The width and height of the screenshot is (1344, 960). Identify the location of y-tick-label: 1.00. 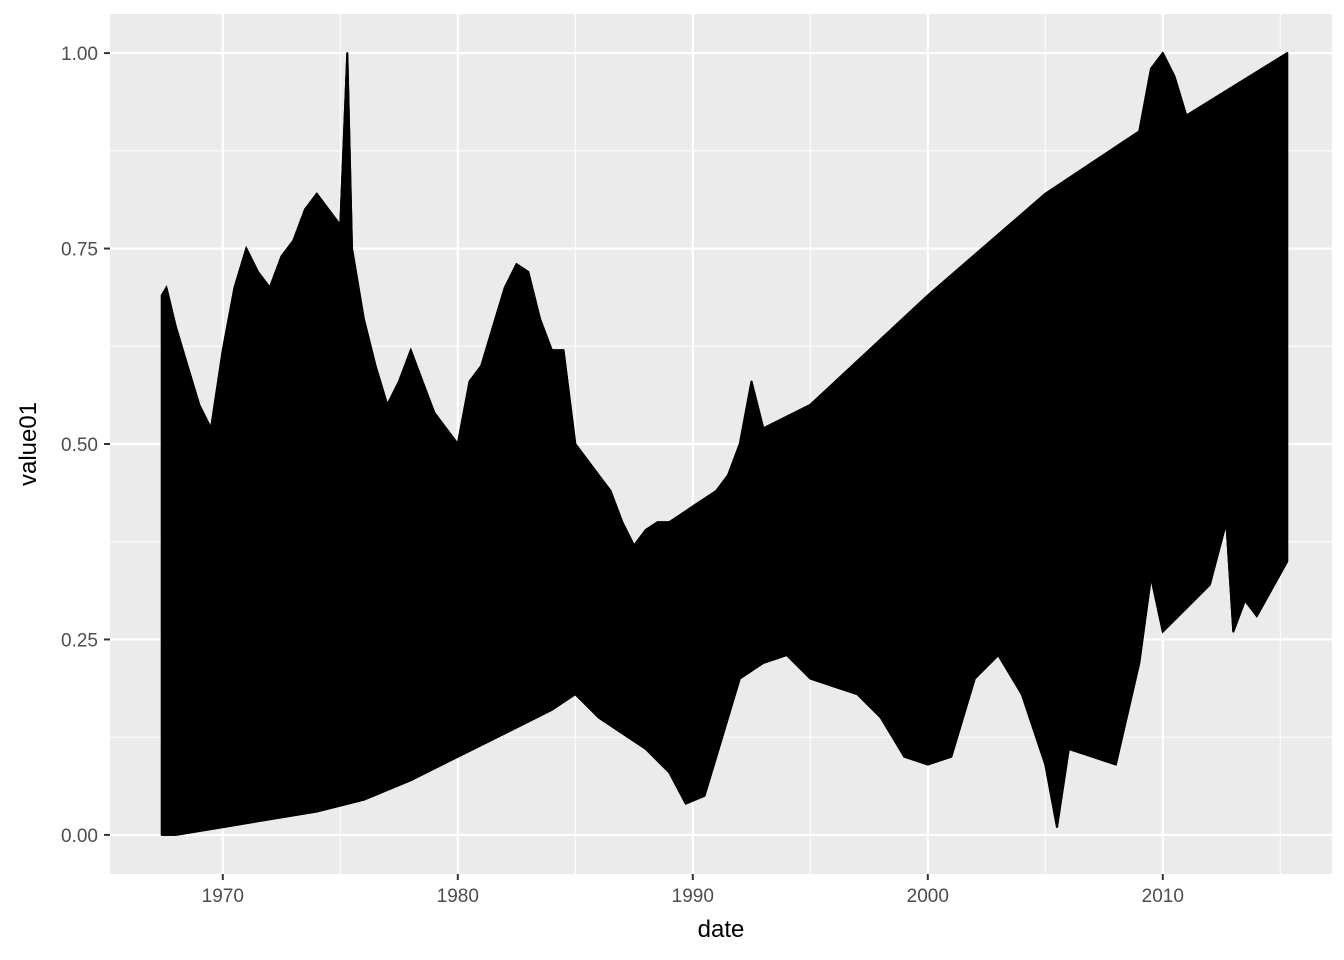
(79, 54).